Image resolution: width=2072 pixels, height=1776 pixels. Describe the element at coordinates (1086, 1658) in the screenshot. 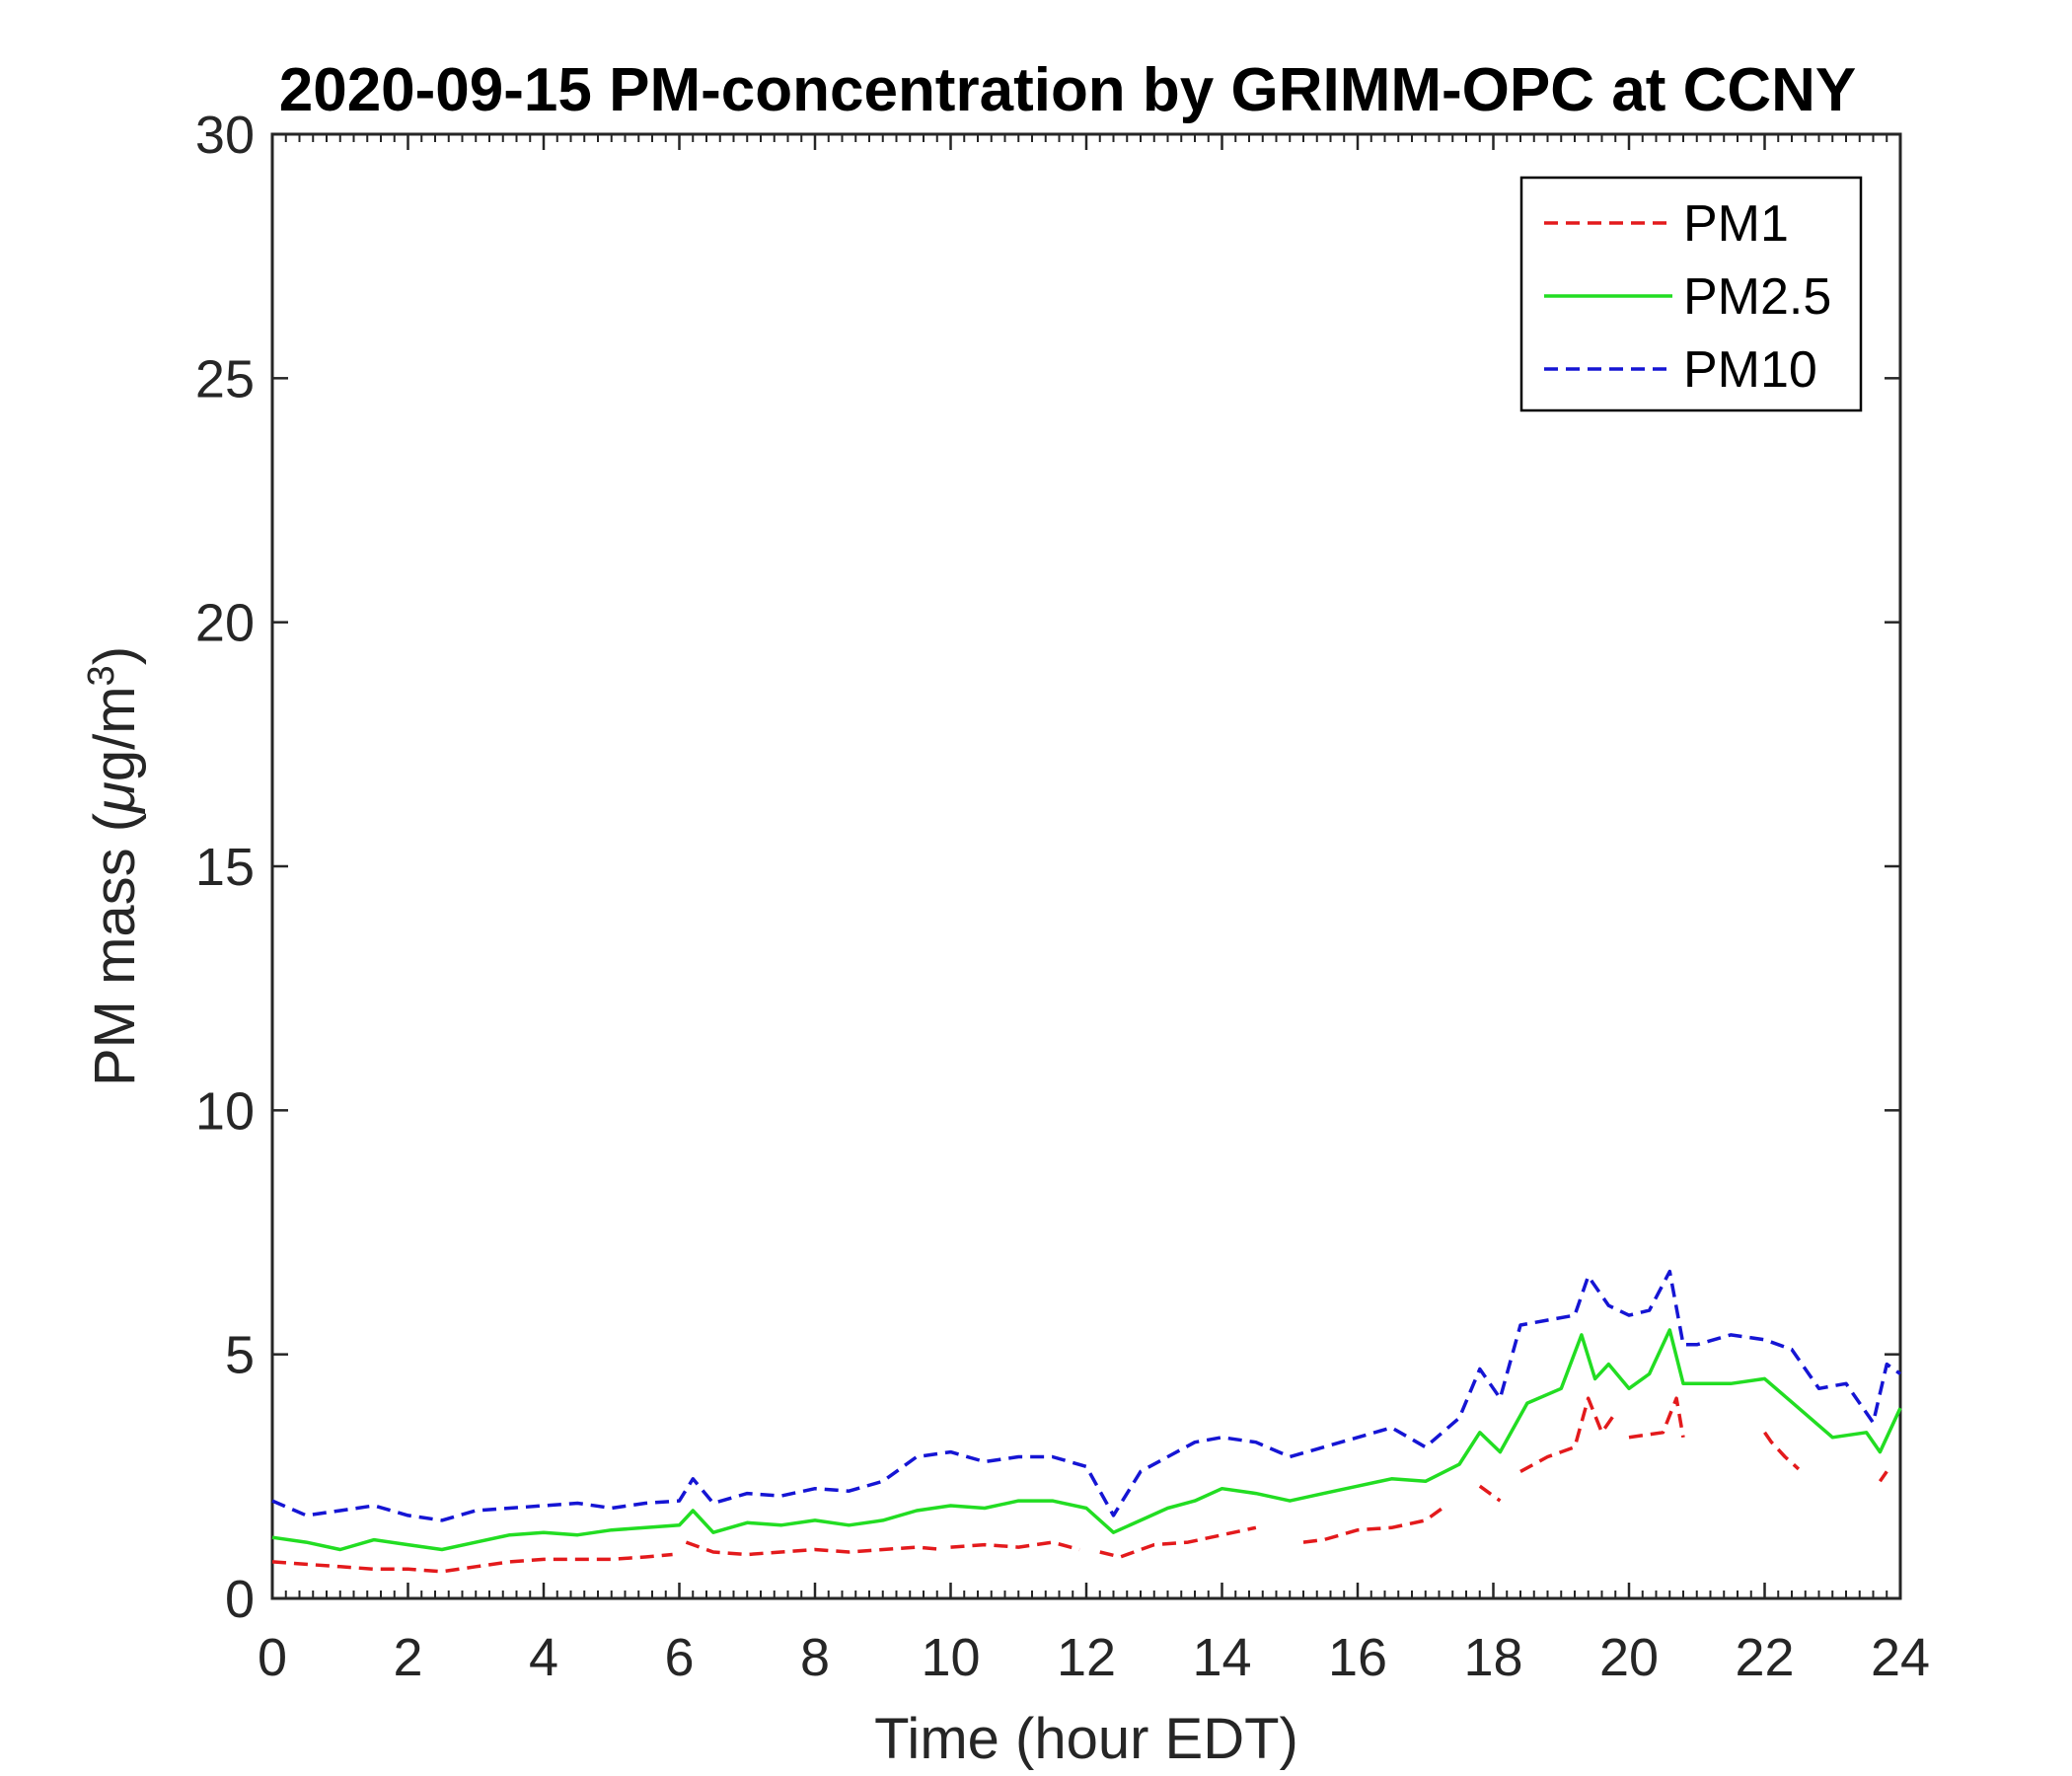

I see `x-tick-label: 12` at that location.